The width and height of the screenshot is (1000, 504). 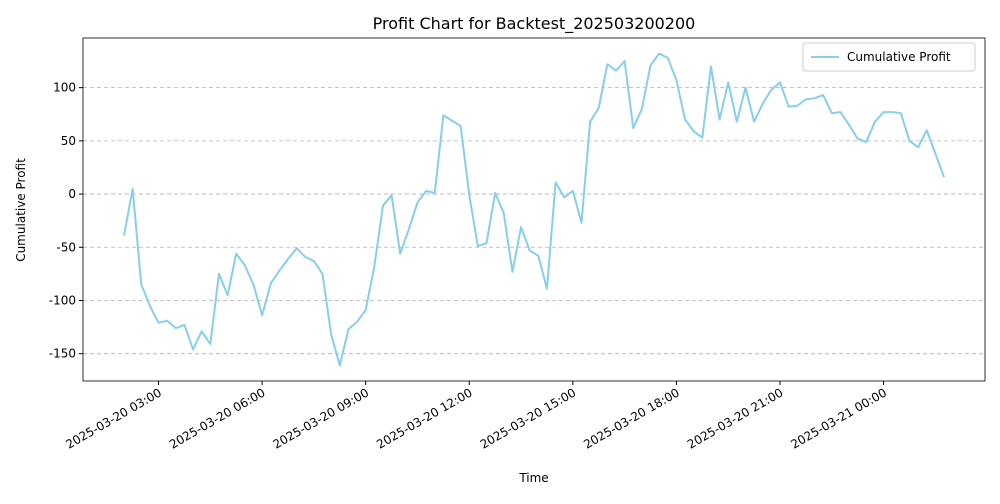 I want to click on y-tick-label: 100, so click(x=64, y=88).